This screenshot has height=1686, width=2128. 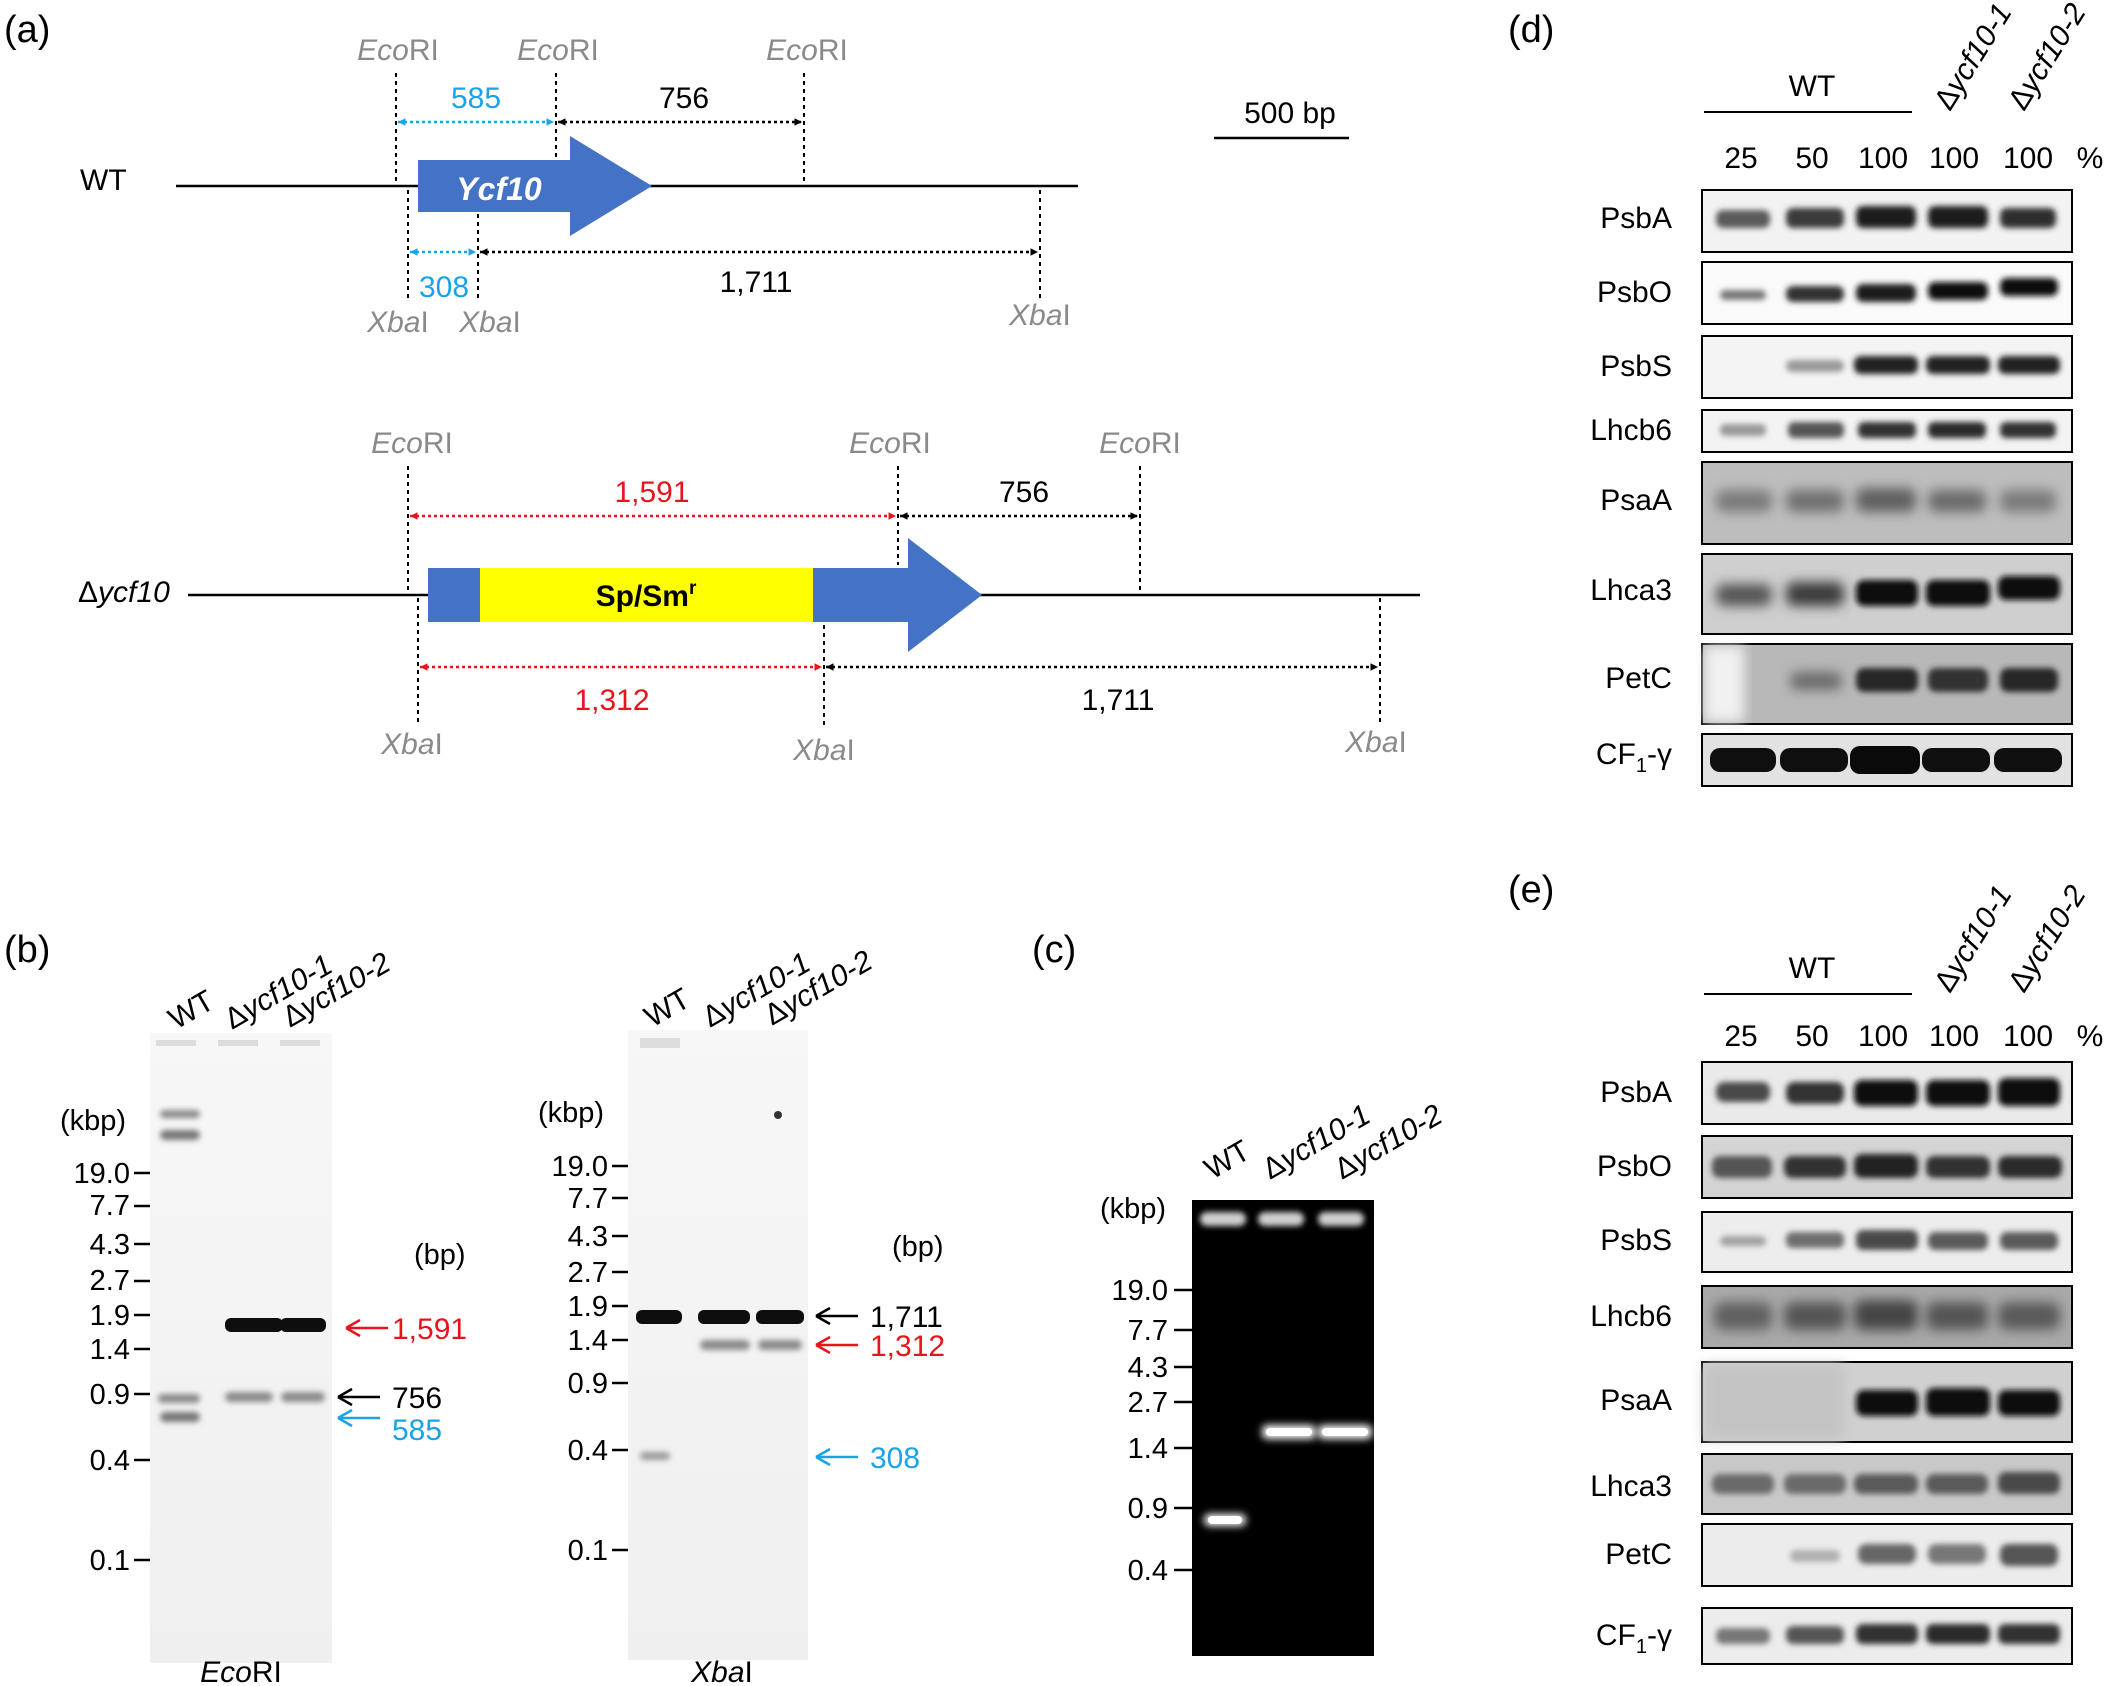 I want to click on d-blot-petc: PetC, so click(x=1839, y=684).